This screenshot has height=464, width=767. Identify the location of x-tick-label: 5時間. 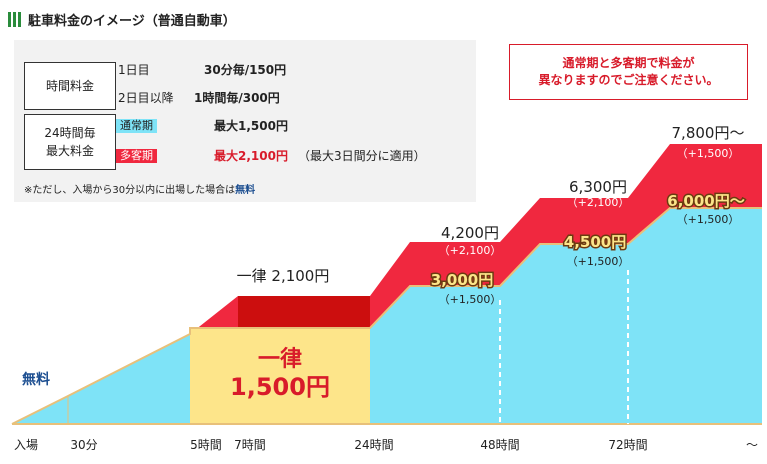
(206, 445).